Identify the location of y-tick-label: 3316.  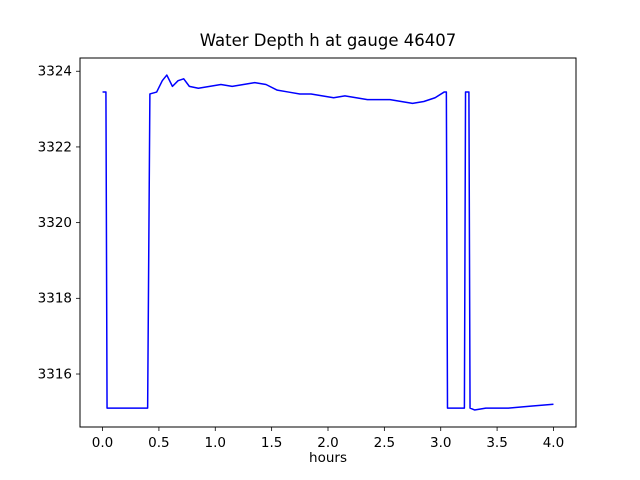
(55, 374).